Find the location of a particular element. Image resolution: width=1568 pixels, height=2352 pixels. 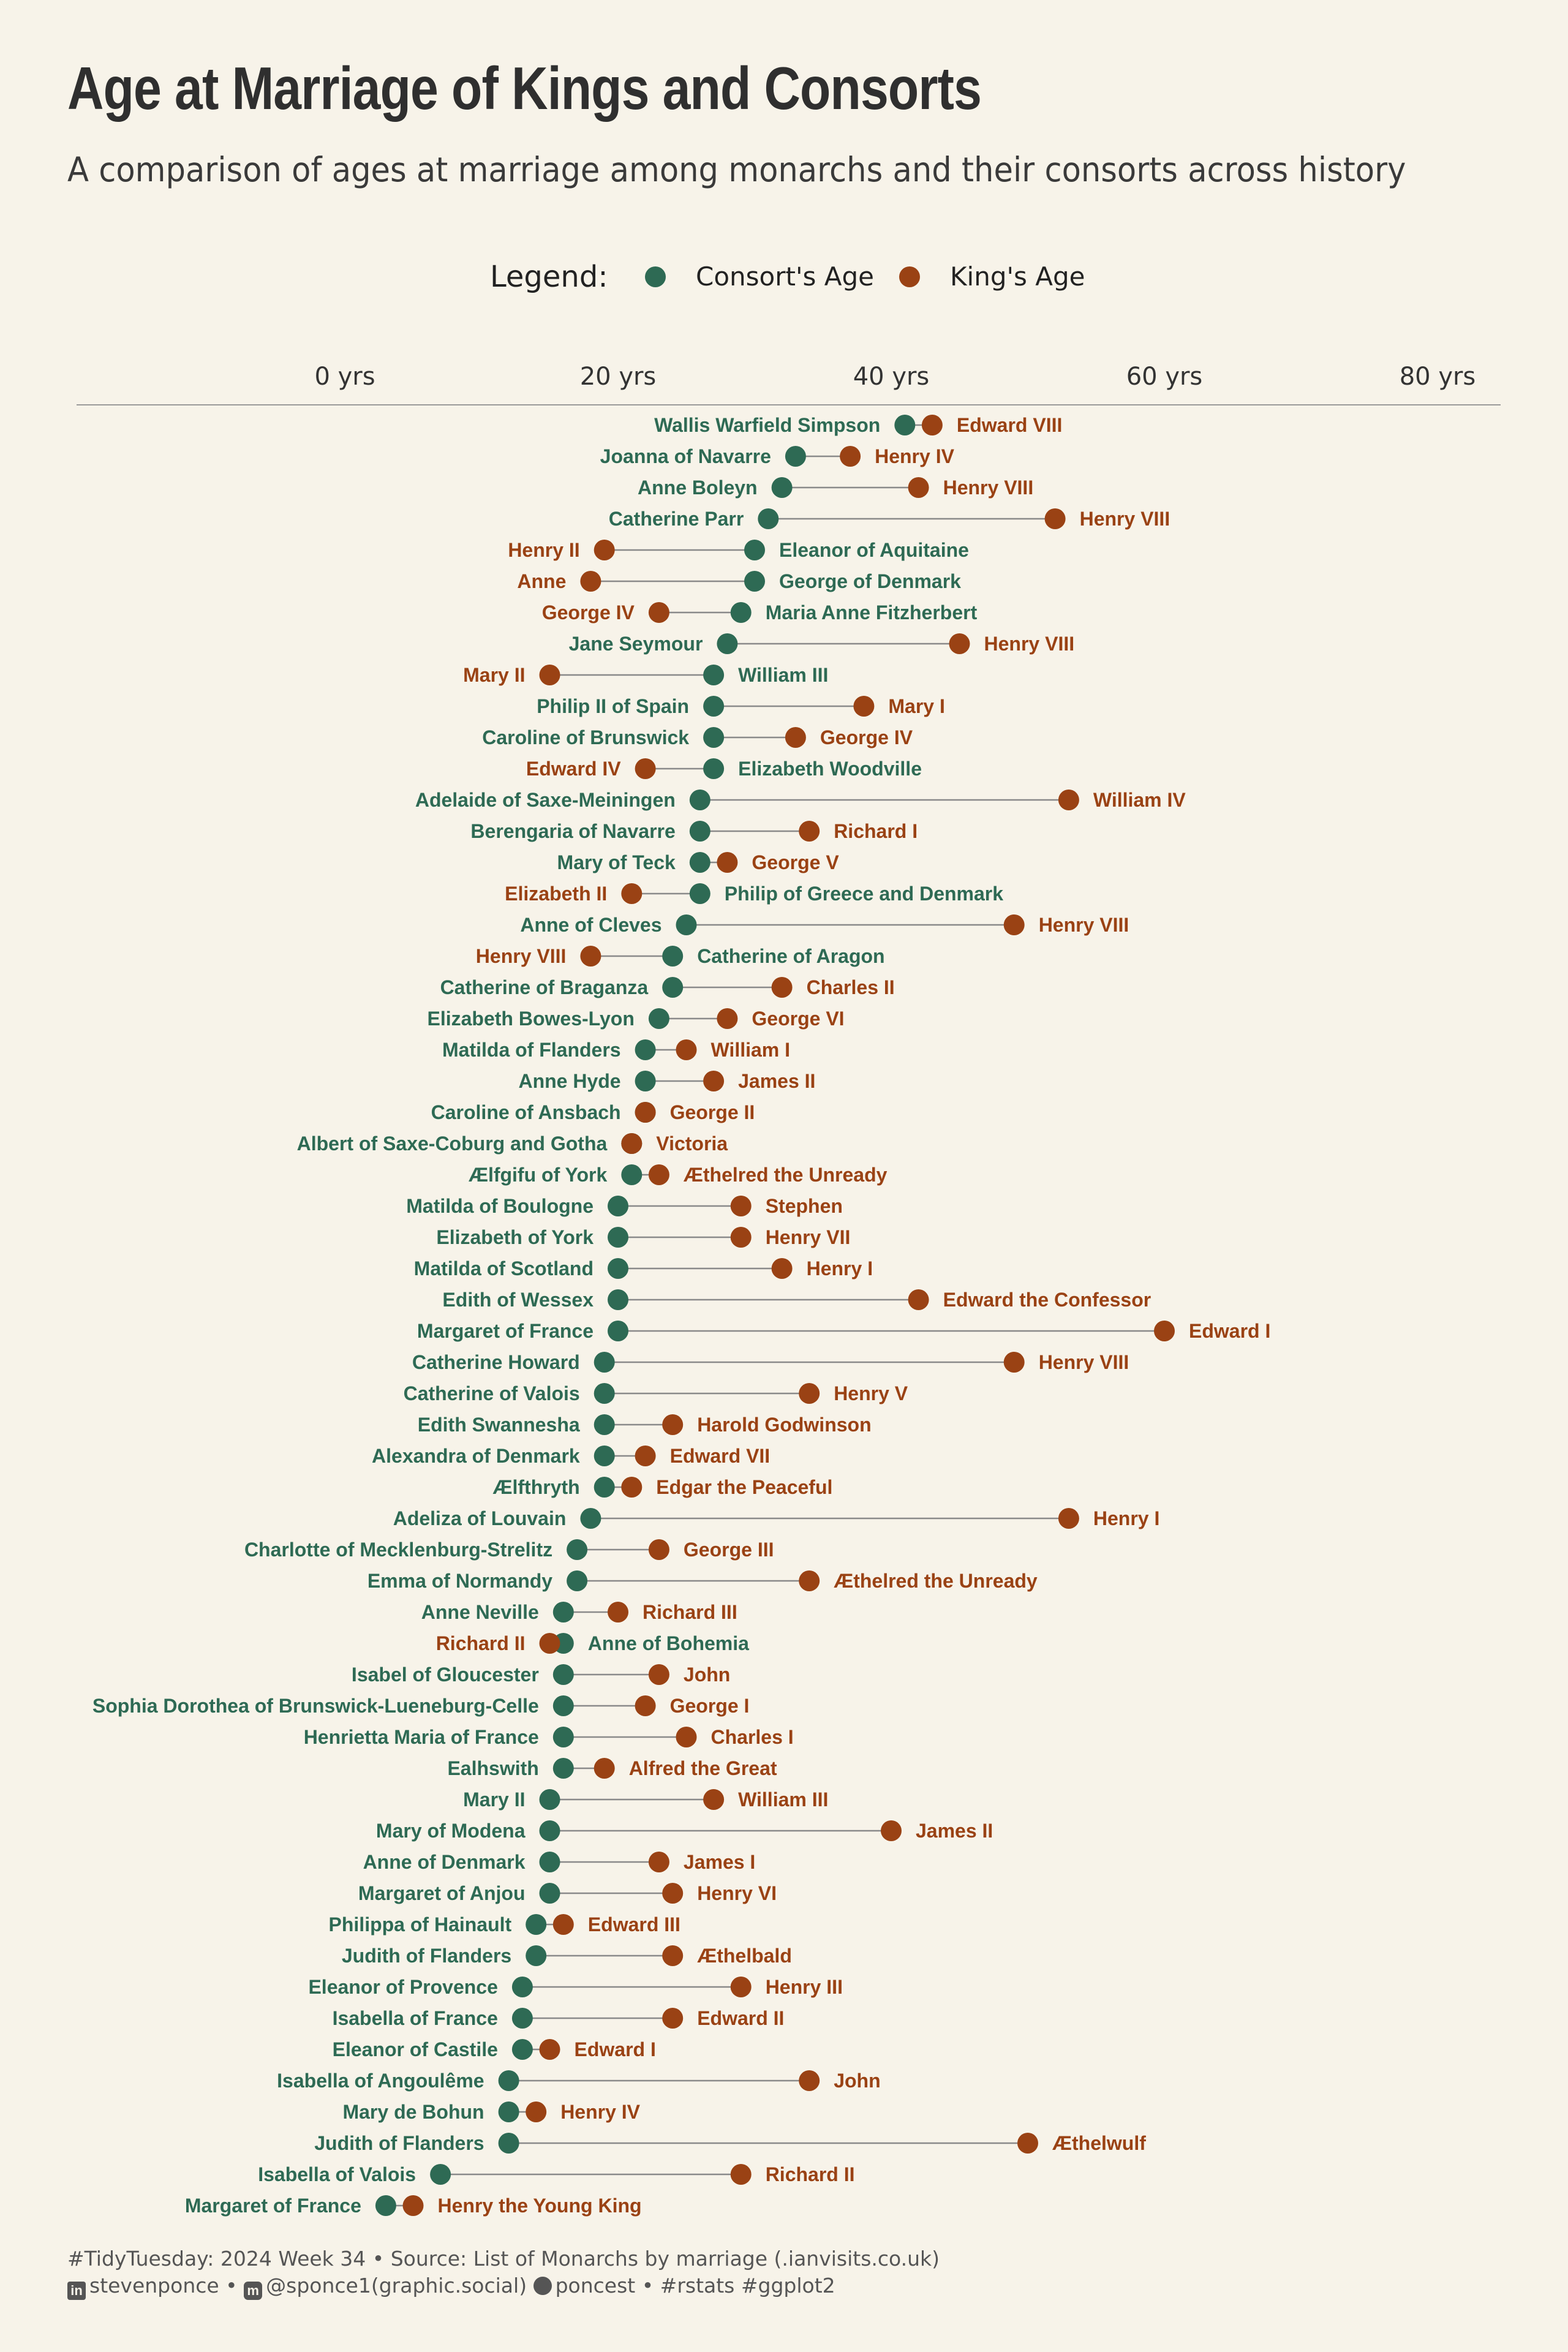

consort-name-label: William III is located at coordinates (783, 675).